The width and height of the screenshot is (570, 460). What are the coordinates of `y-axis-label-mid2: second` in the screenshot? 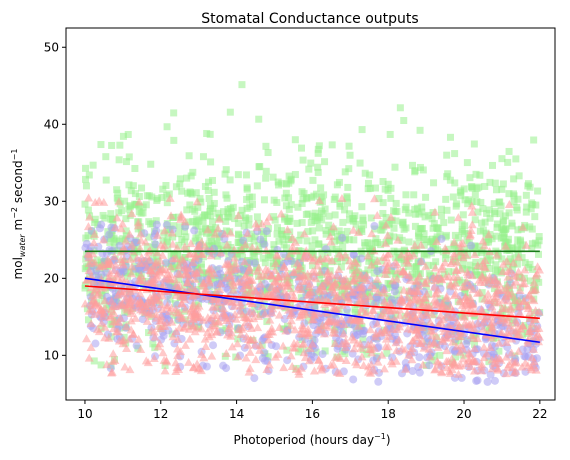 It's located at (18, 183).